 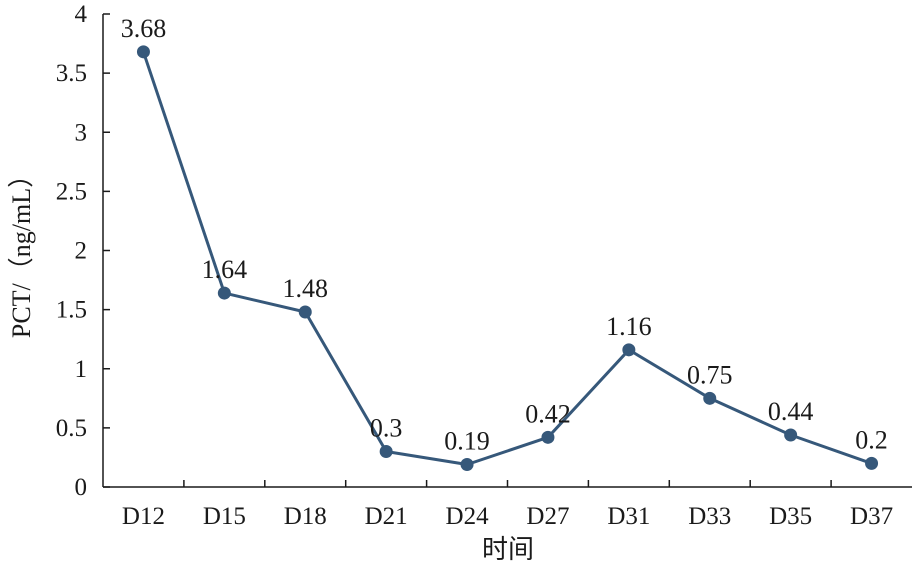 What do you see at coordinates (81, 369) in the screenshot?
I see `y-tick-label: 1` at bounding box center [81, 369].